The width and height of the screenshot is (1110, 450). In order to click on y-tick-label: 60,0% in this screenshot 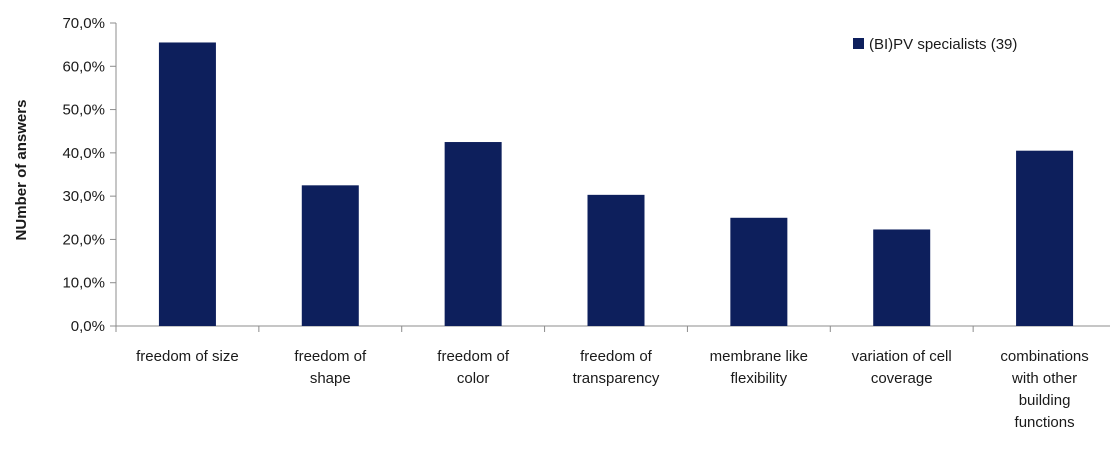, I will do `click(83, 66)`.